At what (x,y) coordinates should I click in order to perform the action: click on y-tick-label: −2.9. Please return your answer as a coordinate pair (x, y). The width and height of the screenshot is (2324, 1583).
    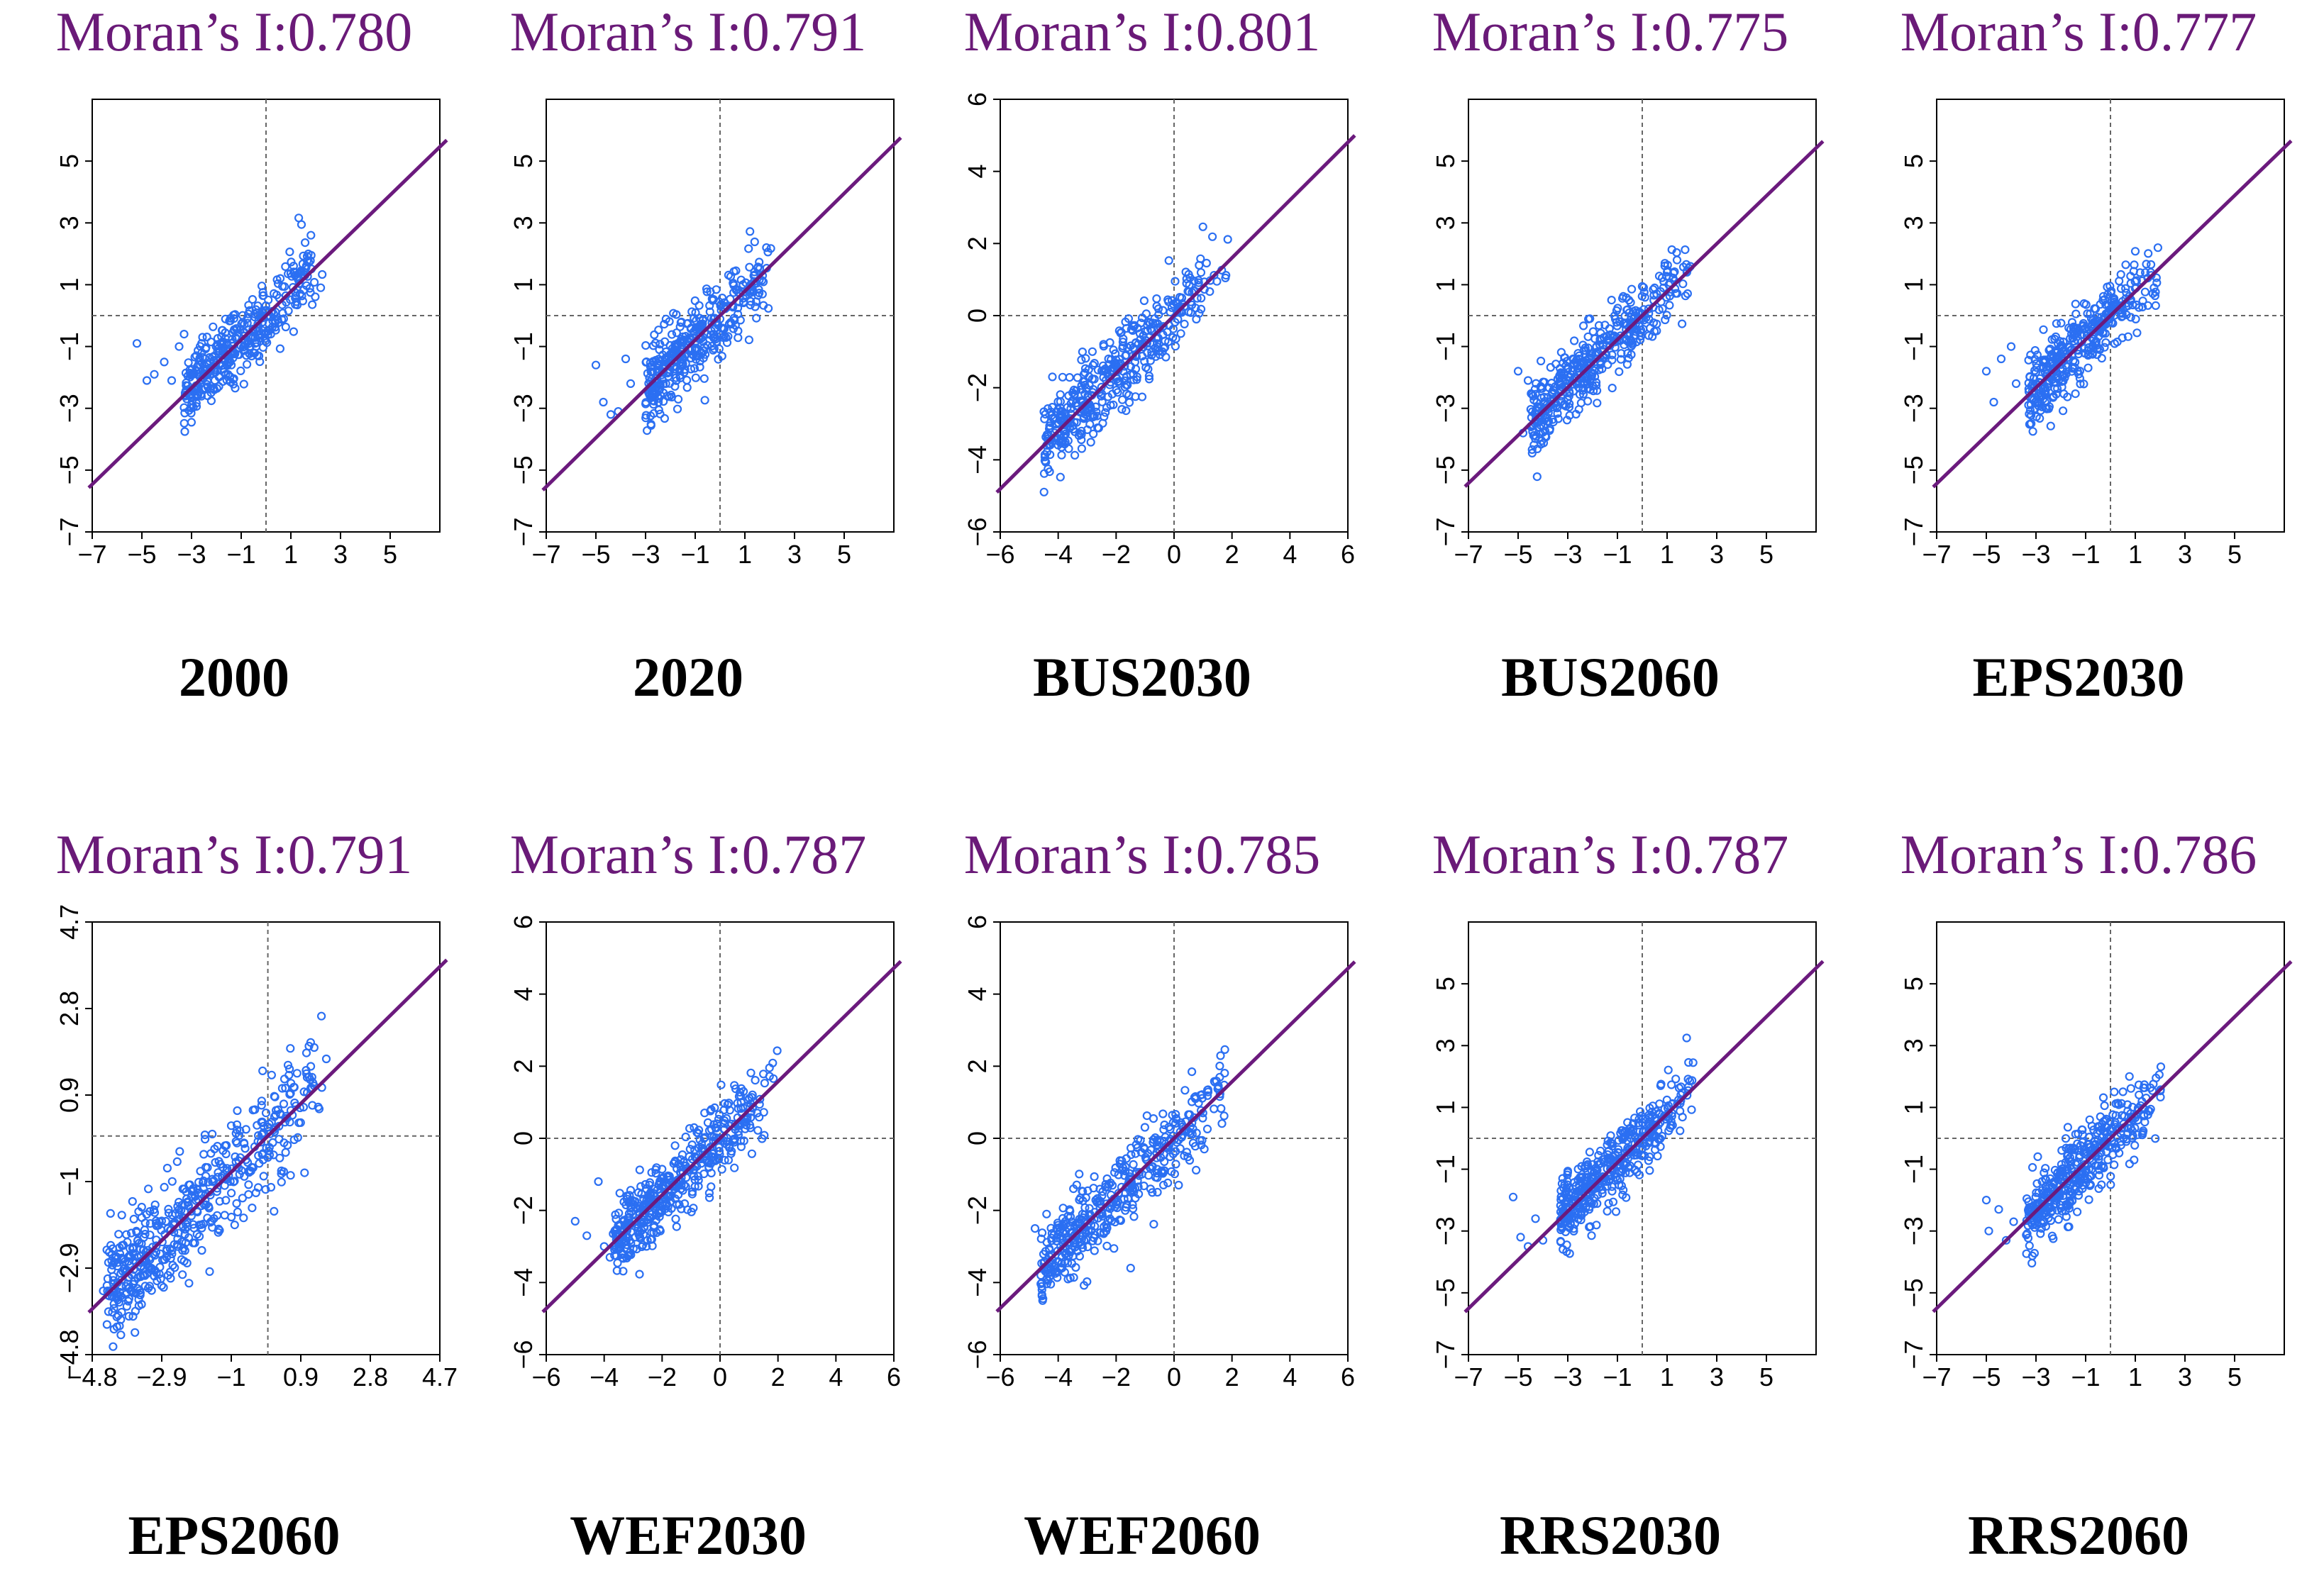
    Looking at the image, I should click on (69, 1268).